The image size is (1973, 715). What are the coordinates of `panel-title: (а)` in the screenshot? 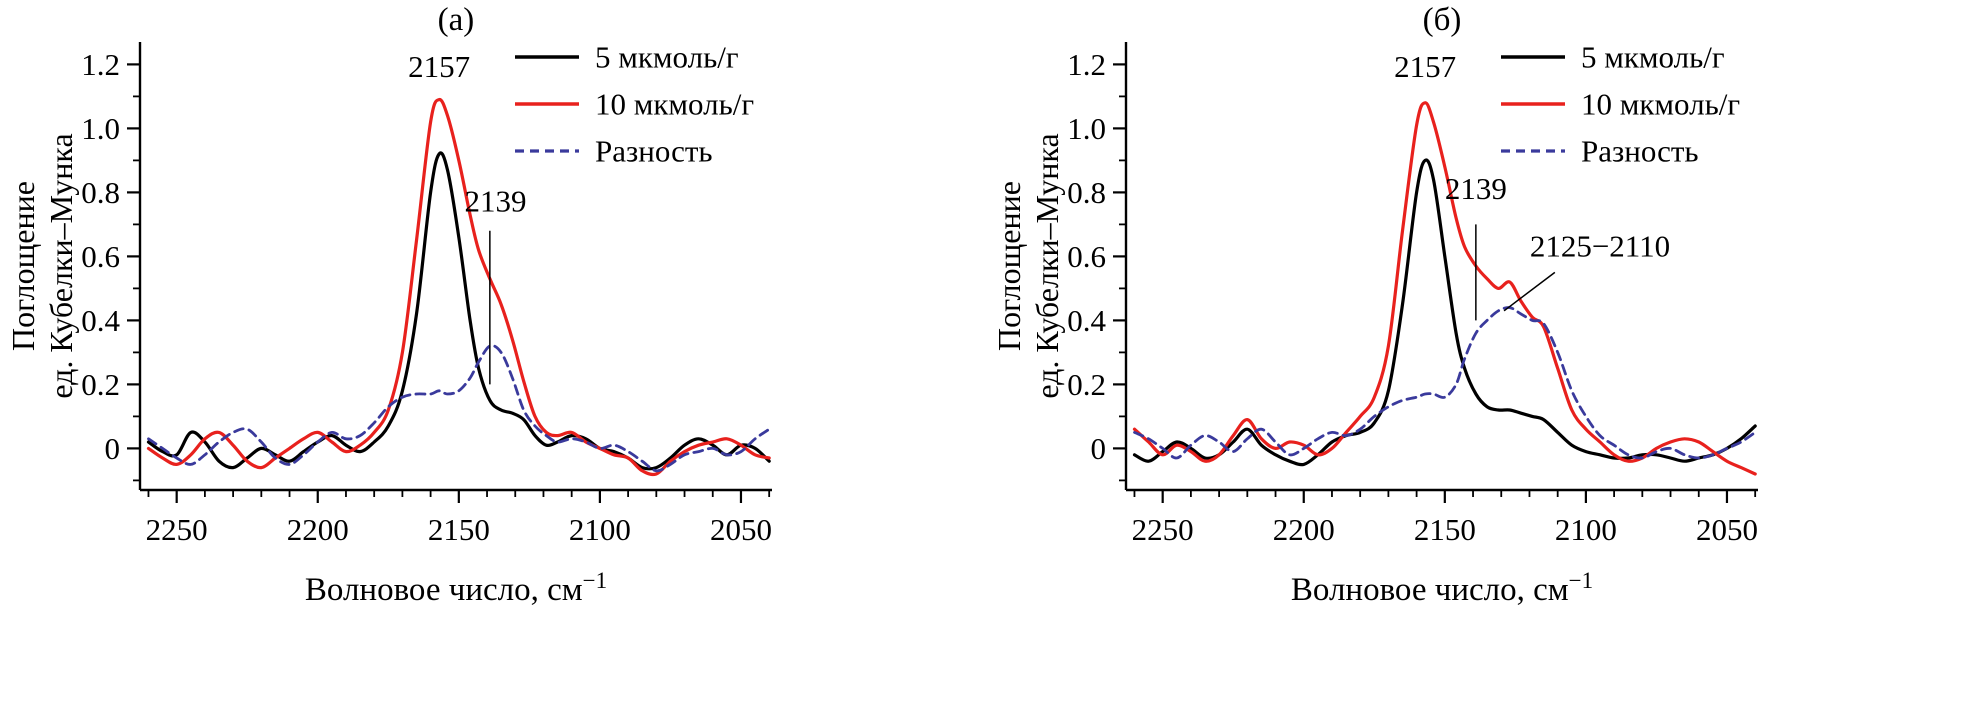 It's located at (456, 20).